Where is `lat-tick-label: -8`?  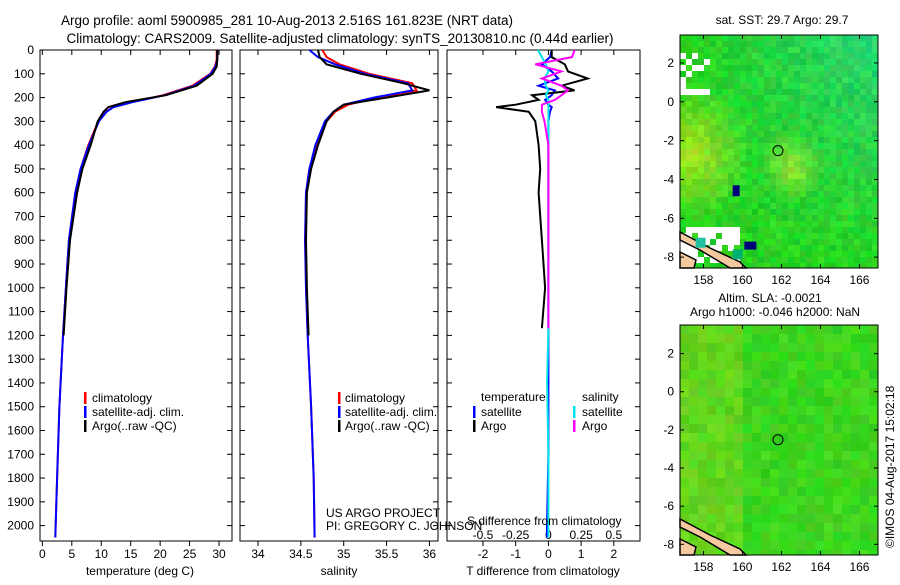
lat-tick-label: -8 is located at coordinates (668, 257).